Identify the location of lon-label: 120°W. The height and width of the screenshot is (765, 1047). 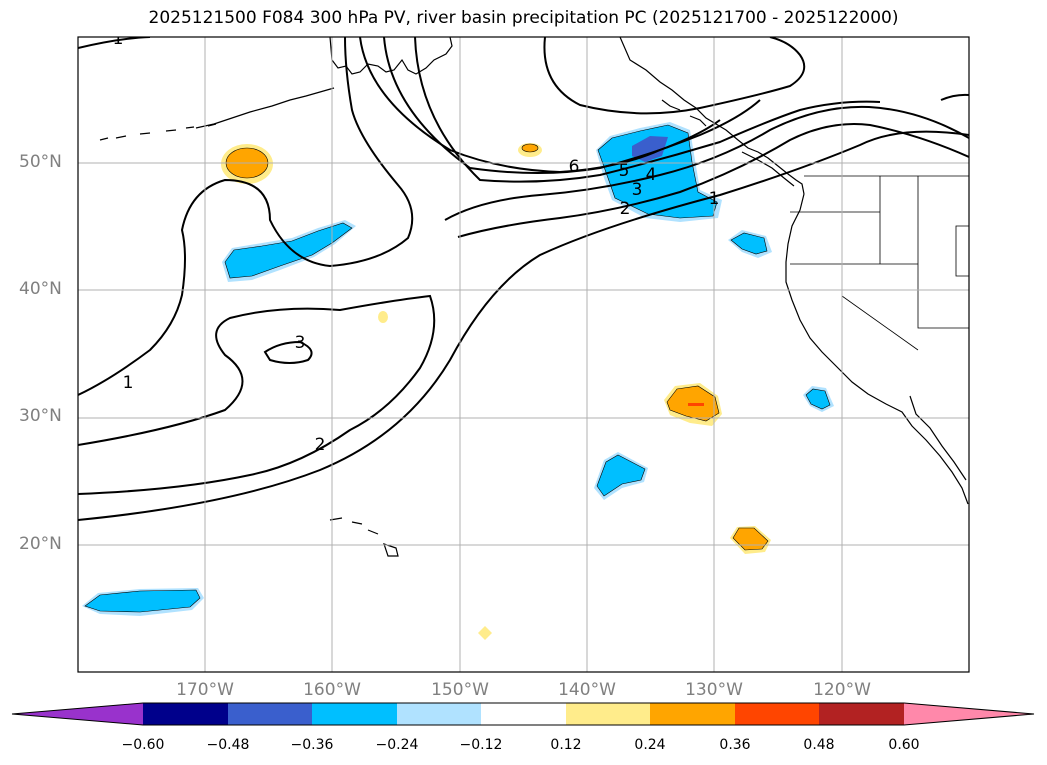
(842, 690).